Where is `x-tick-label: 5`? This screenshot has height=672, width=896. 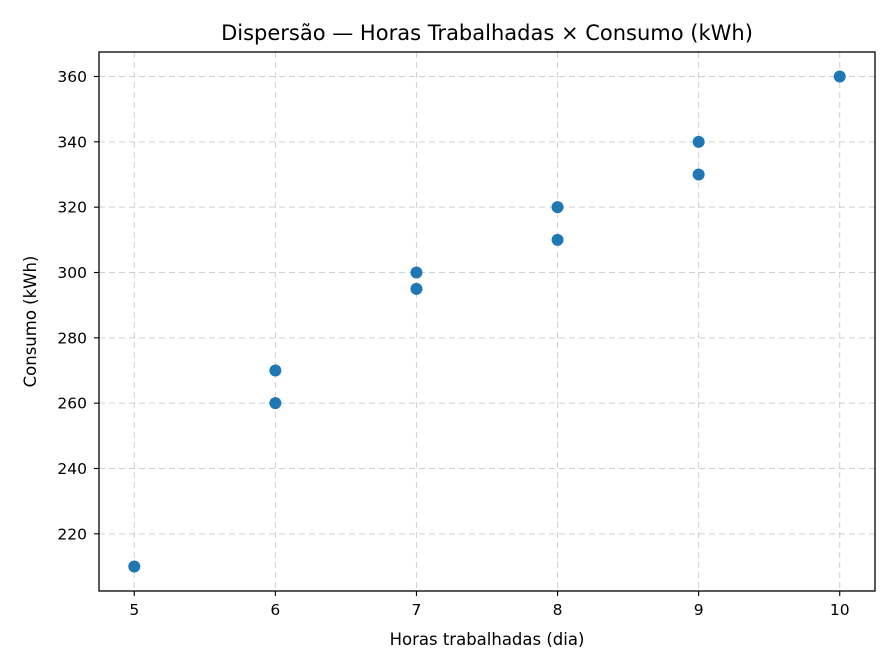 x-tick-label: 5 is located at coordinates (134, 610).